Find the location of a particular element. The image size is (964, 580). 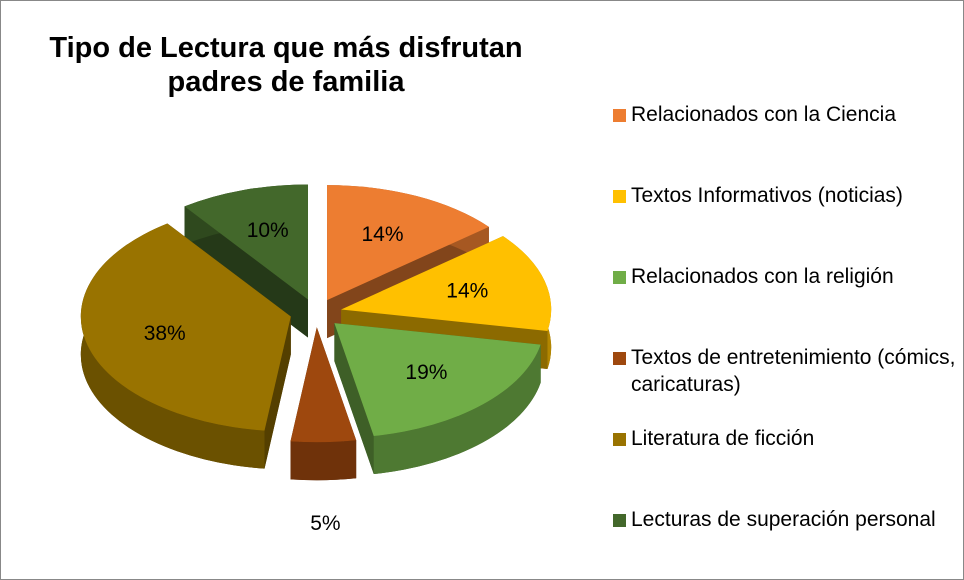

data-label: 38% is located at coordinates (165, 333).